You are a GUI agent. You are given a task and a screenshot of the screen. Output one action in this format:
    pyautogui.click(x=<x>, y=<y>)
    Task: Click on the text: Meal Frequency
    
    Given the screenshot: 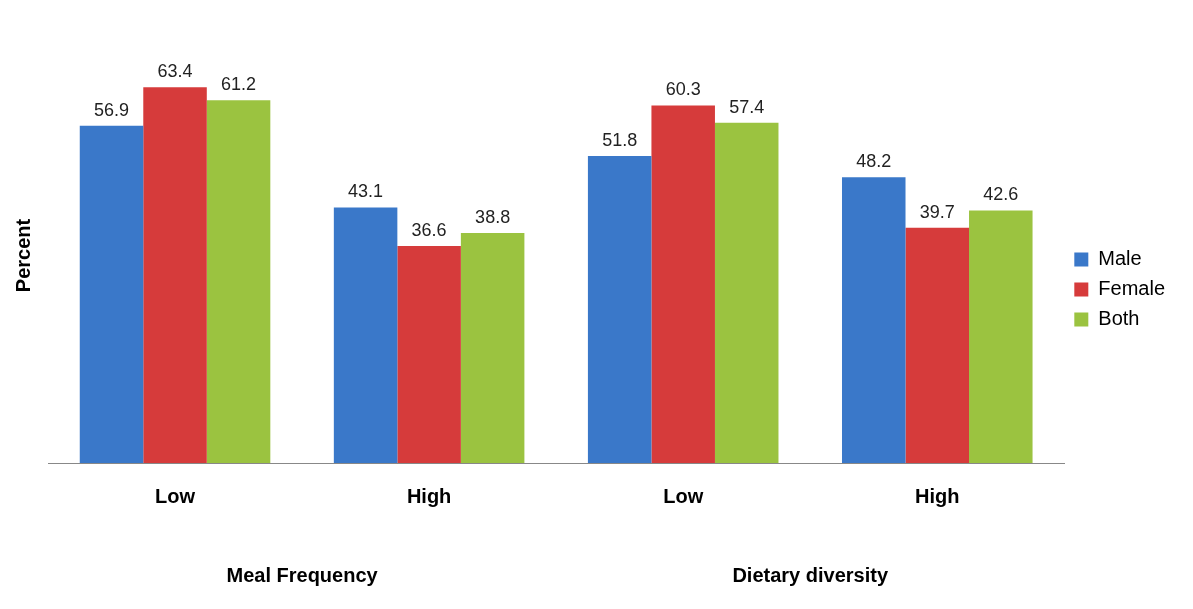 What is the action you would take?
    pyautogui.click(x=302, y=574)
    